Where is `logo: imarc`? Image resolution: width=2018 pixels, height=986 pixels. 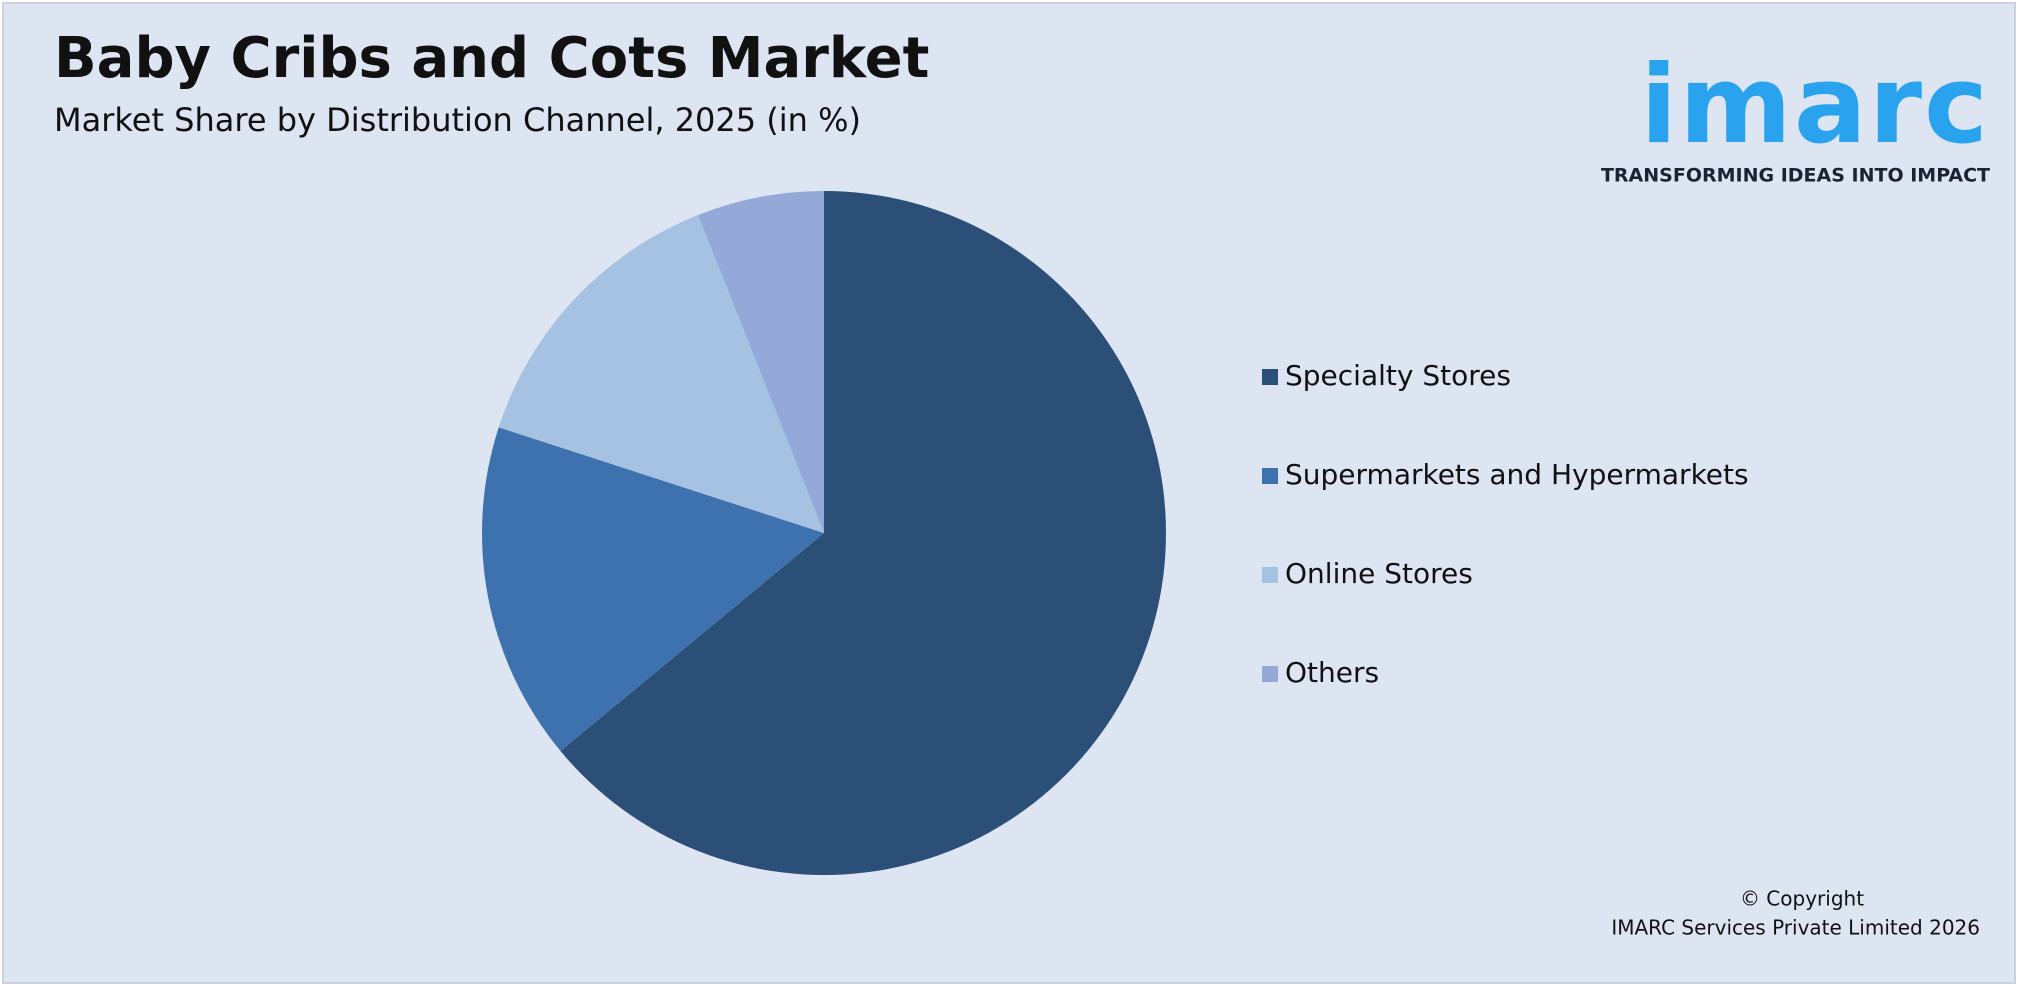
logo: imarc is located at coordinates (1815, 105).